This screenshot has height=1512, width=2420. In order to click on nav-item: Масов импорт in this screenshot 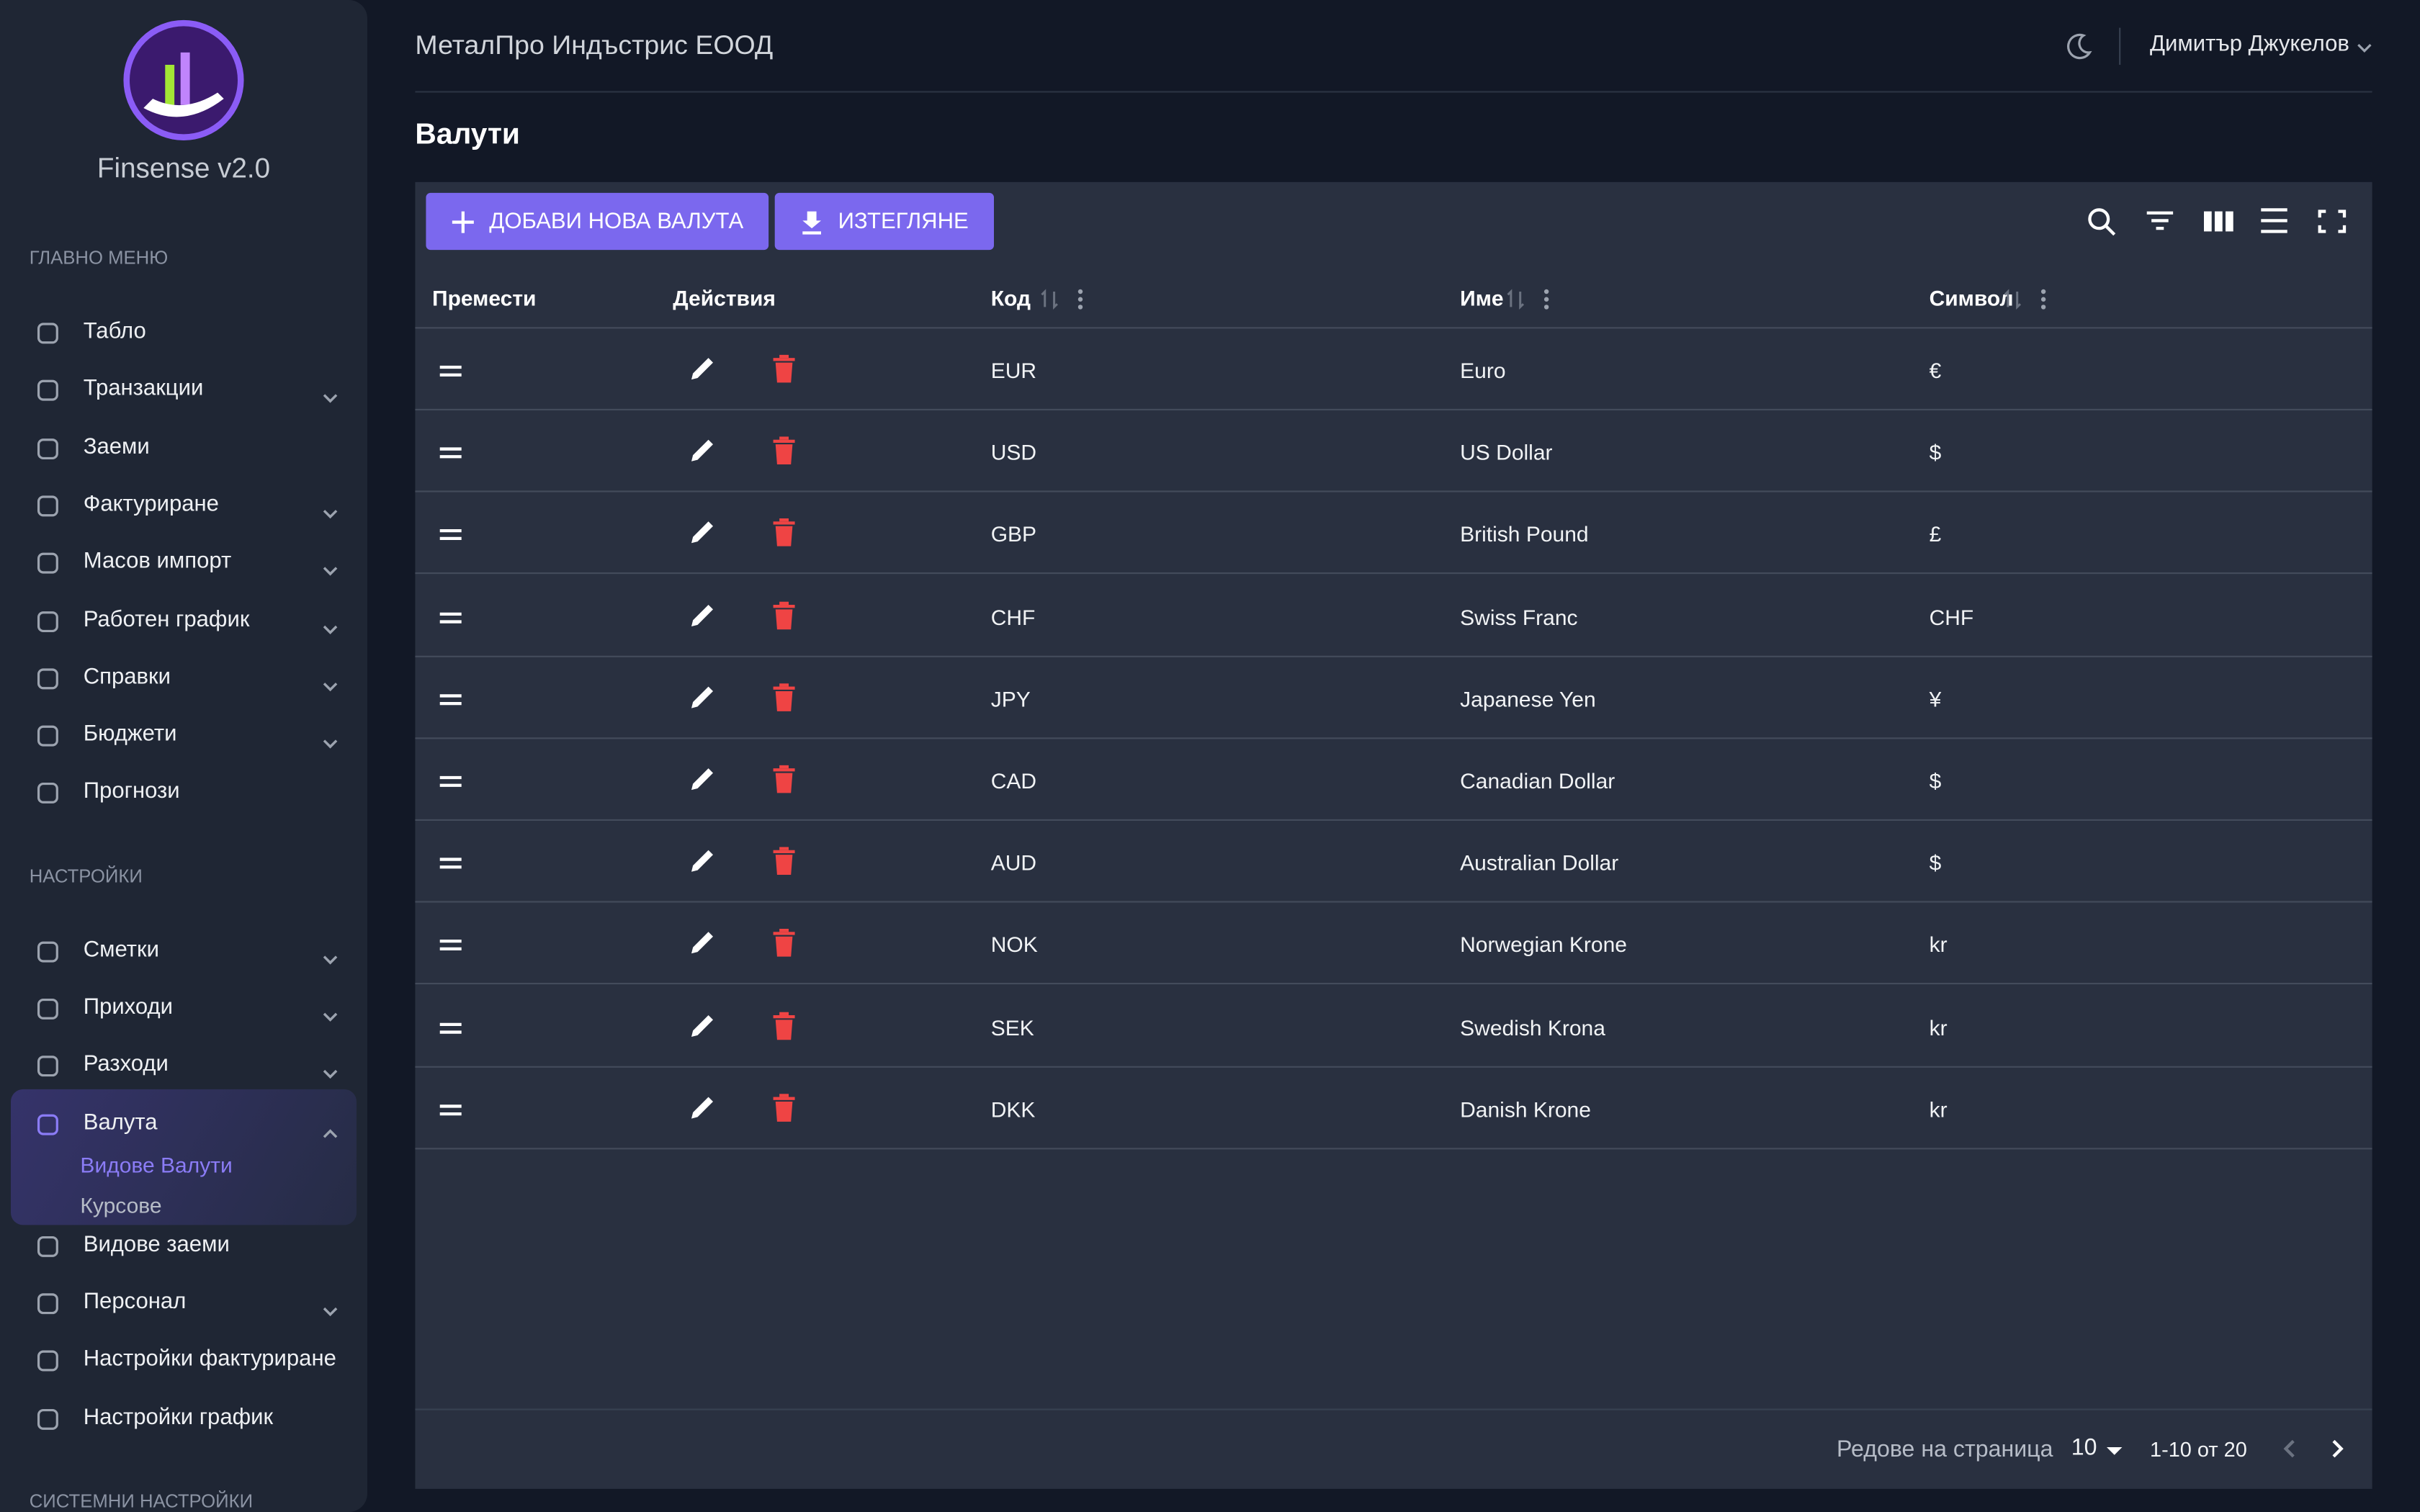, I will do `click(157, 562)`.